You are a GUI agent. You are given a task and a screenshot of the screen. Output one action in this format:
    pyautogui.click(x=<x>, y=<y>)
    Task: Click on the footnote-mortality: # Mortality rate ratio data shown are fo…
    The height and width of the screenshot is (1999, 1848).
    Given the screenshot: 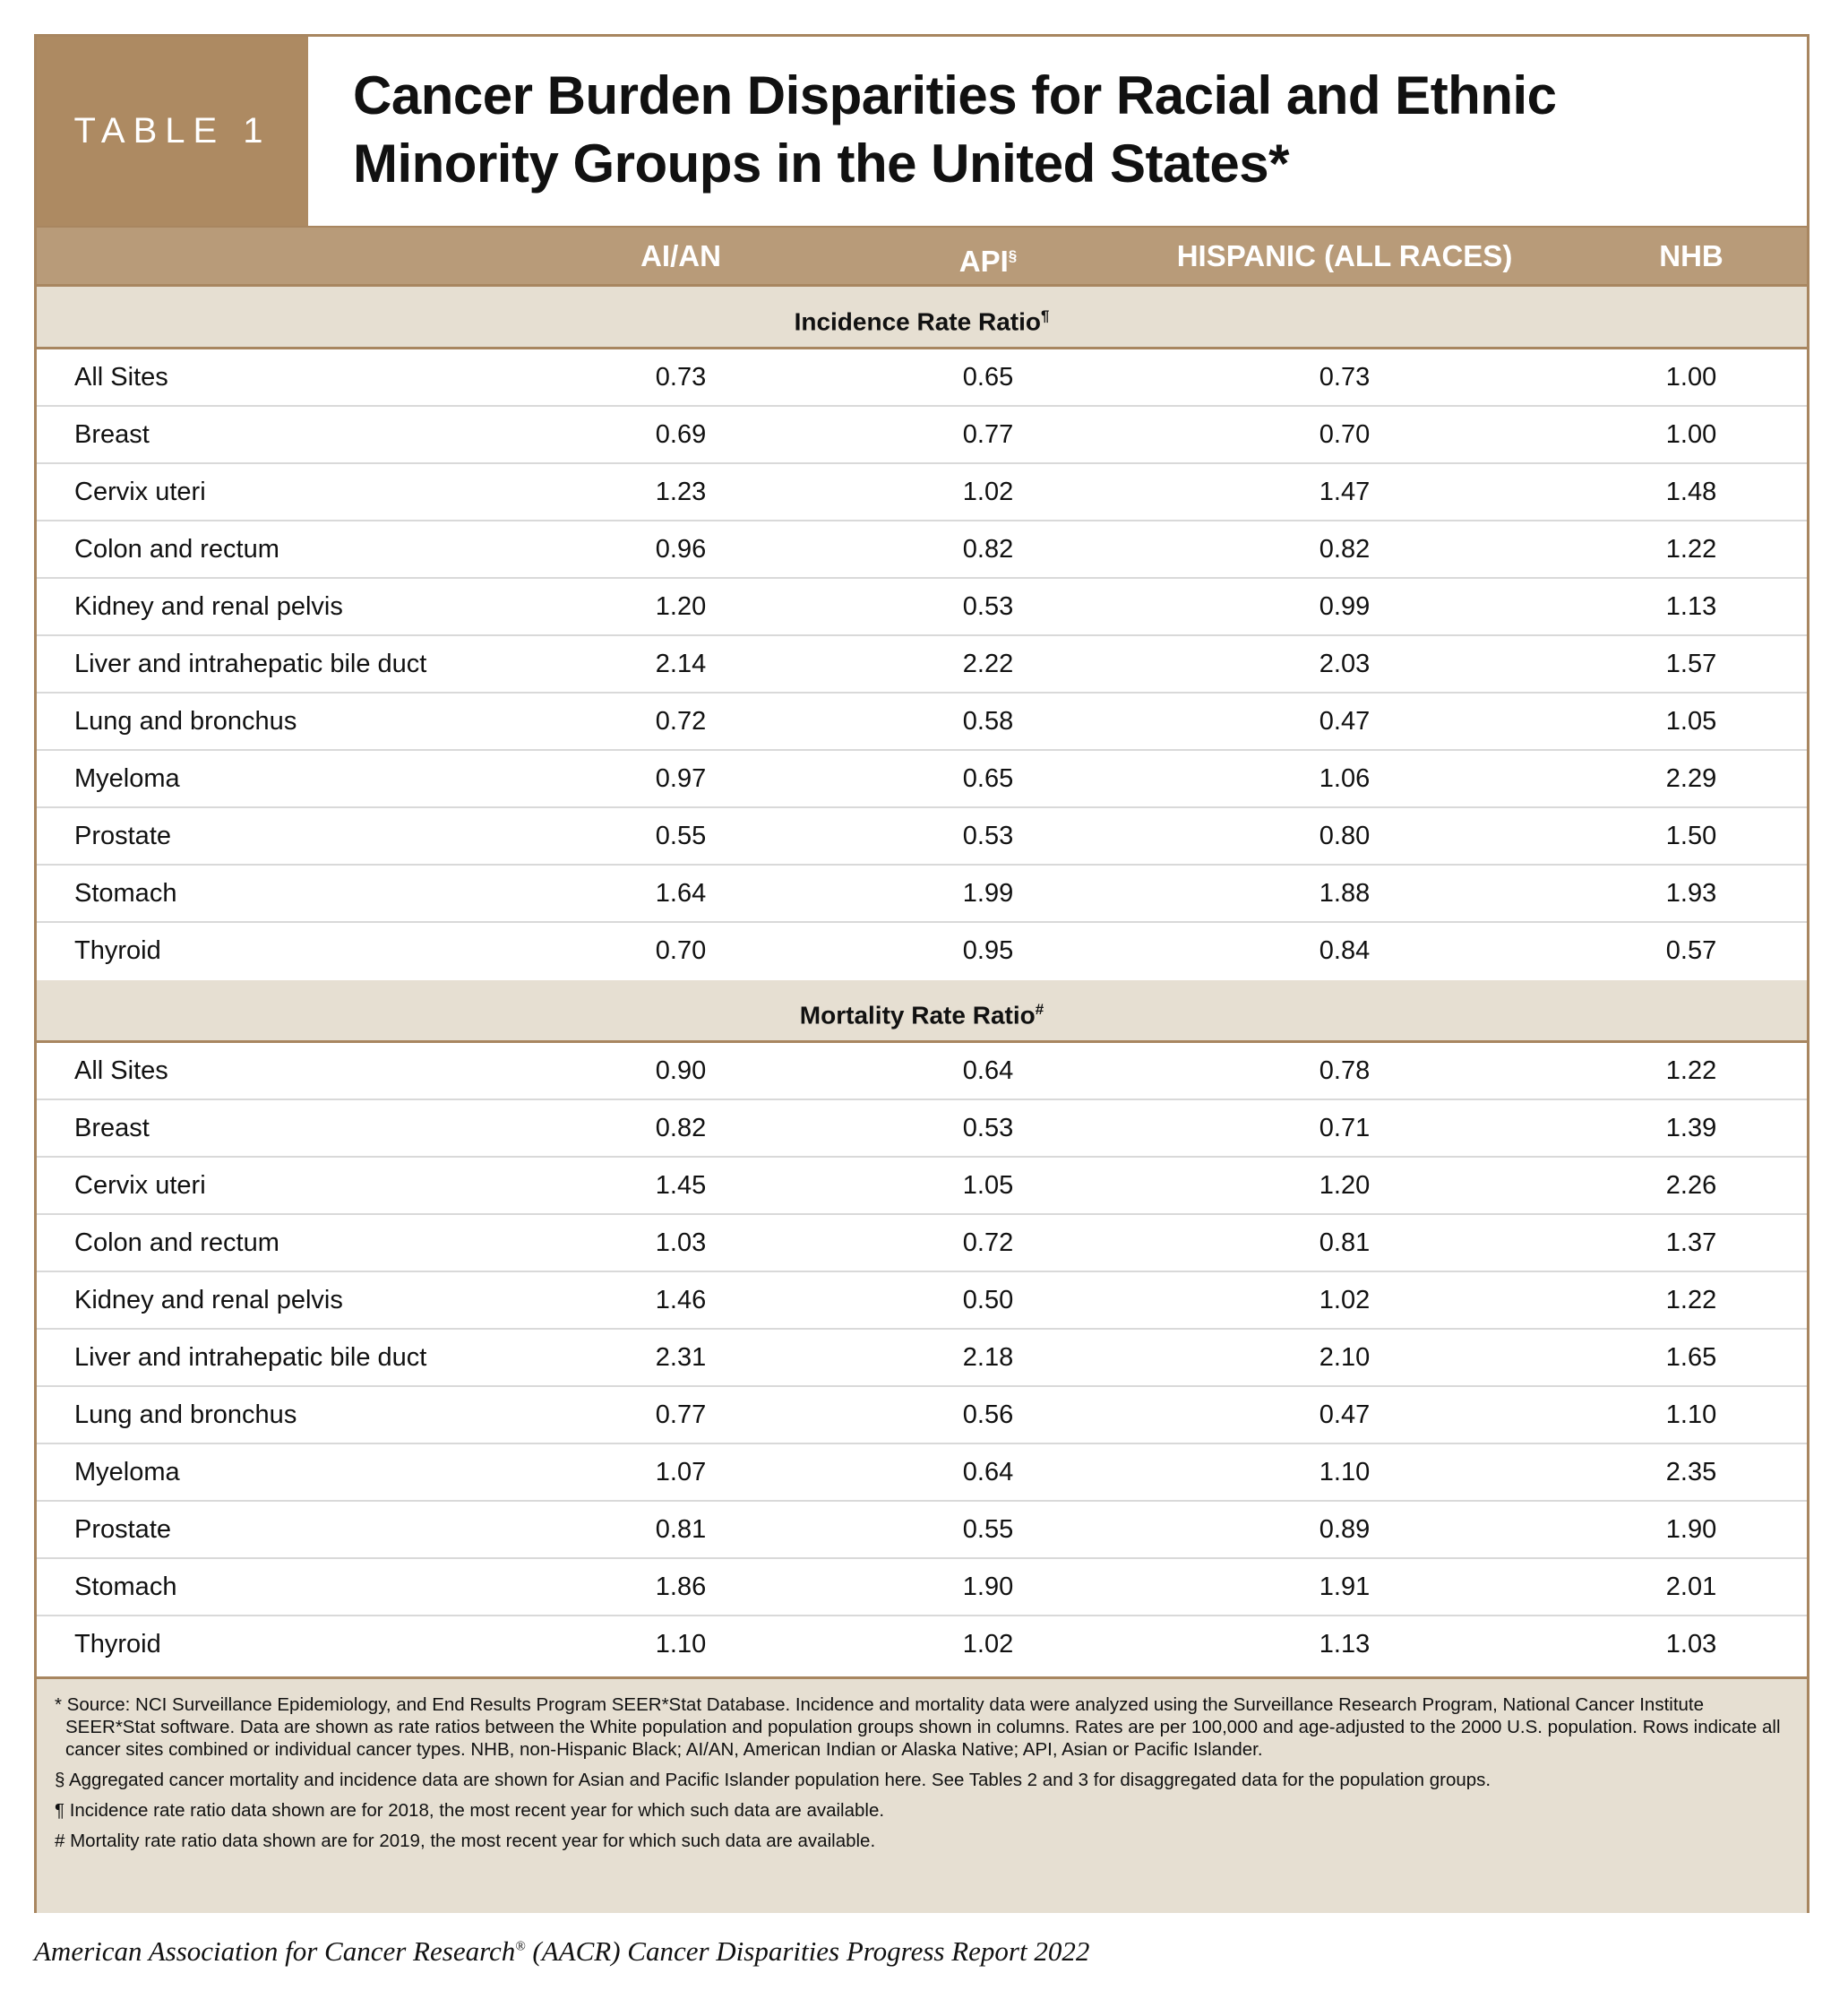 What is the action you would take?
    pyautogui.click(x=465, y=1841)
    